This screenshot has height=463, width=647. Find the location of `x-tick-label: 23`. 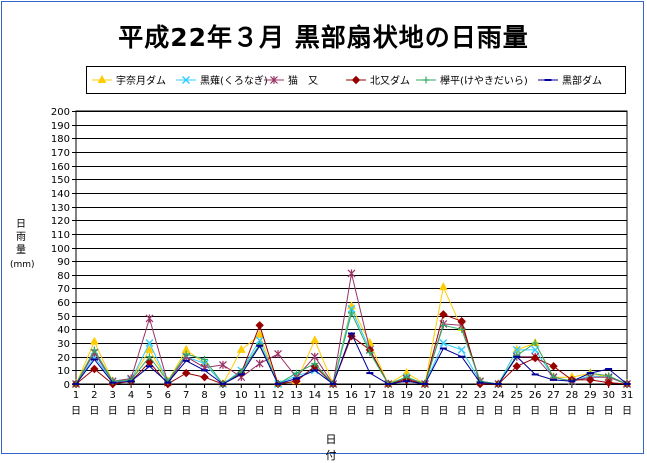

x-tick-label: 23 is located at coordinates (480, 395).